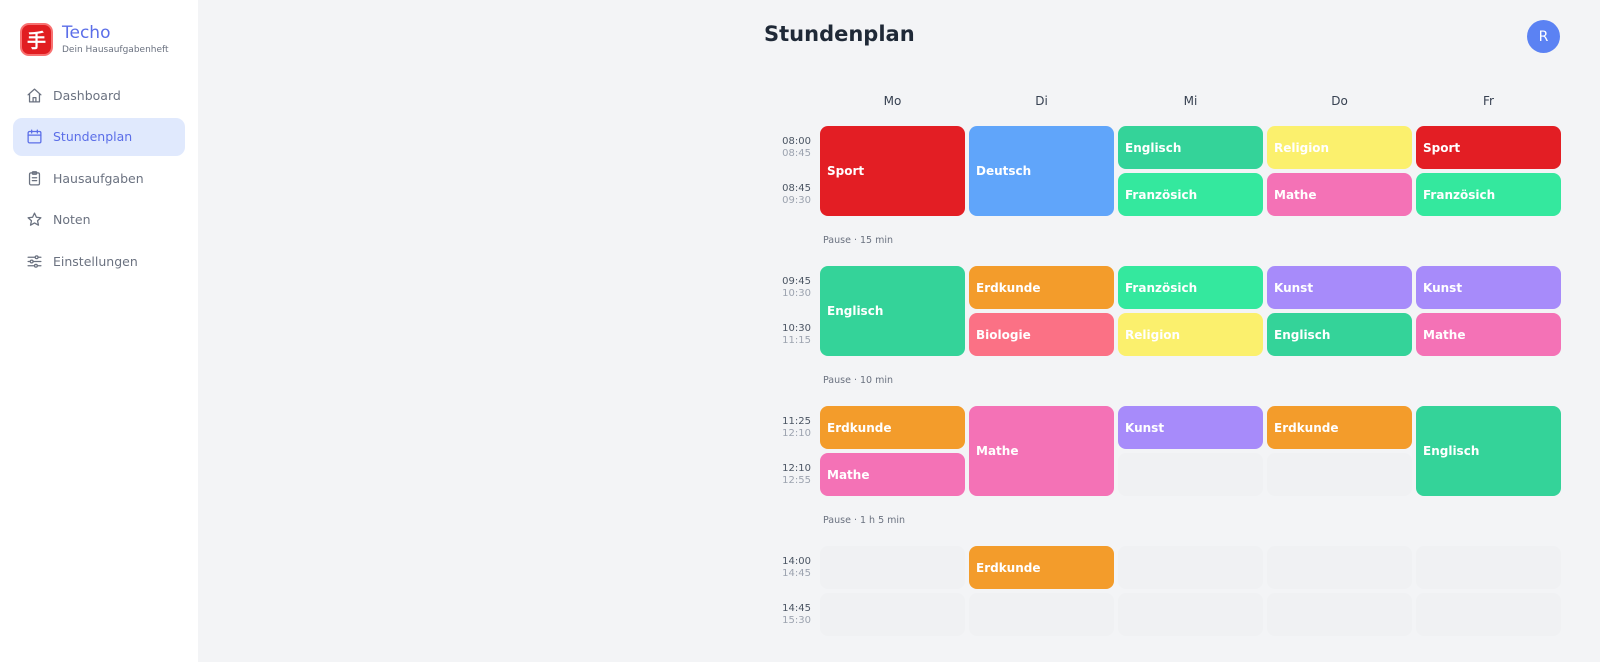  What do you see at coordinates (115, 50) in the screenshot?
I see `app-tagline: Dein Hausaufgabenheft` at bounding box center [115, 50].